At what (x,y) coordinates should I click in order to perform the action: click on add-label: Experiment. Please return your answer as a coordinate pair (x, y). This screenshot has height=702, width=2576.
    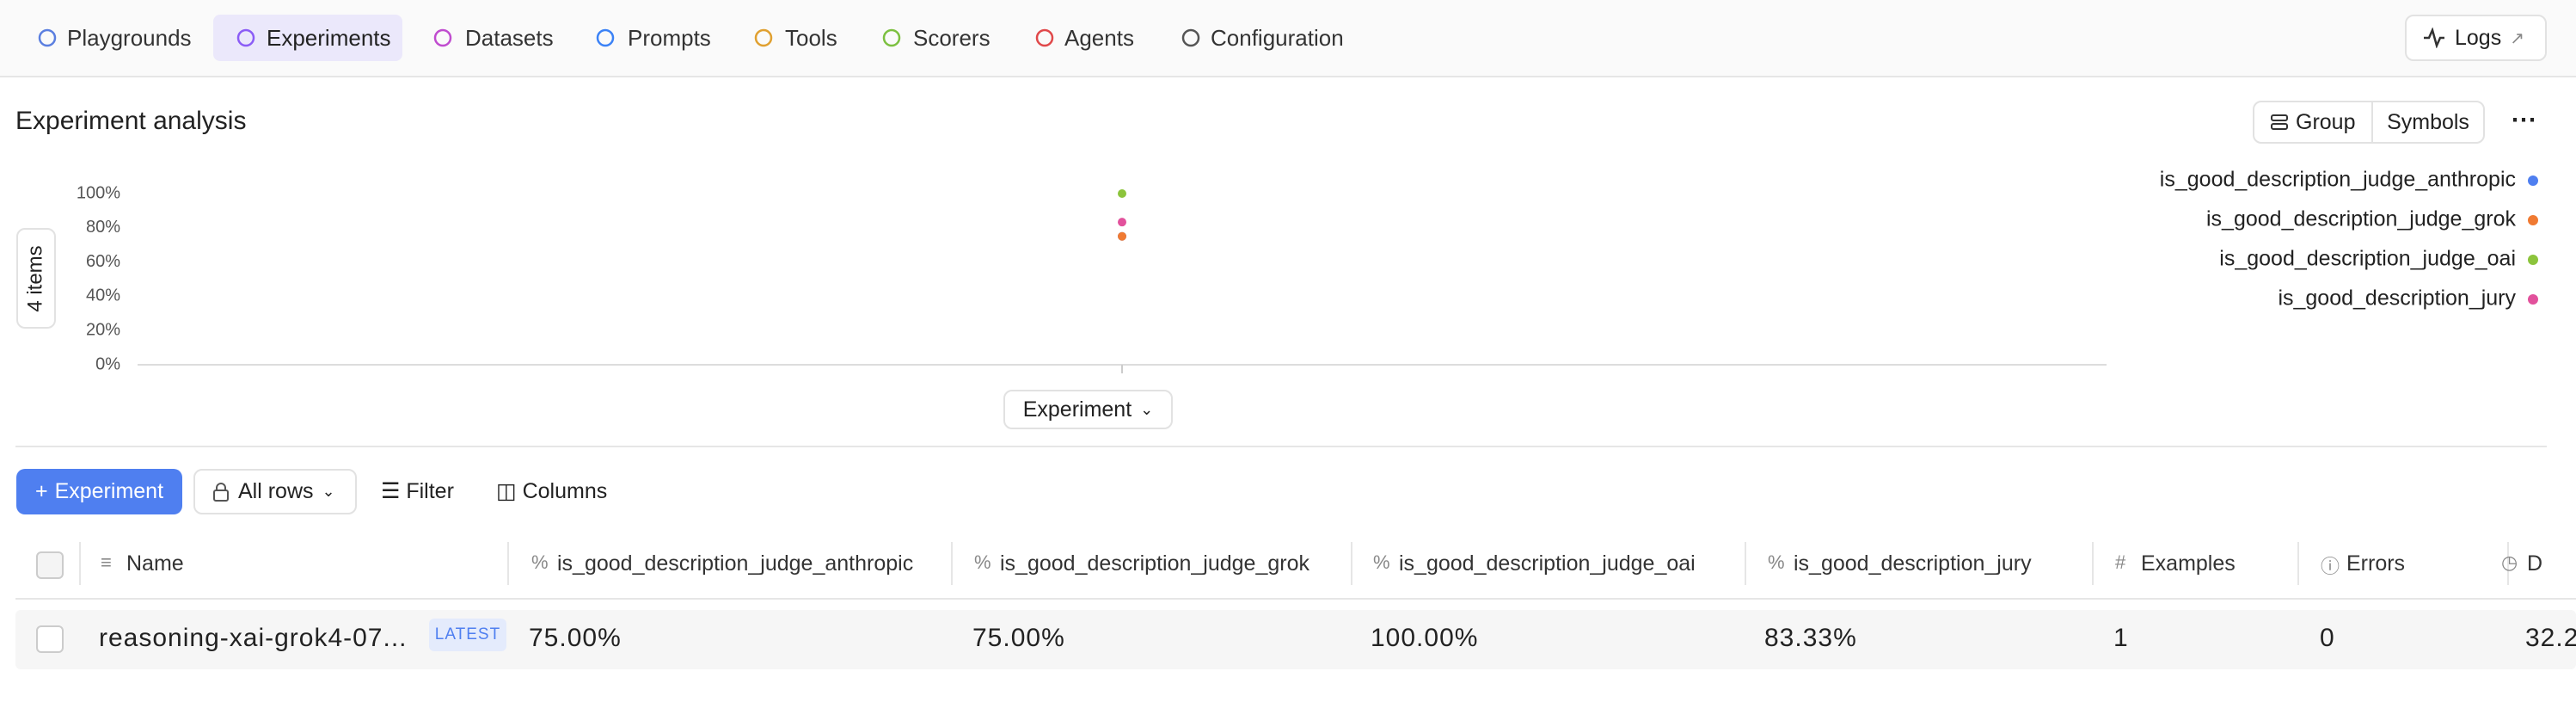
    Looking at the image, I should click on (109, 491).